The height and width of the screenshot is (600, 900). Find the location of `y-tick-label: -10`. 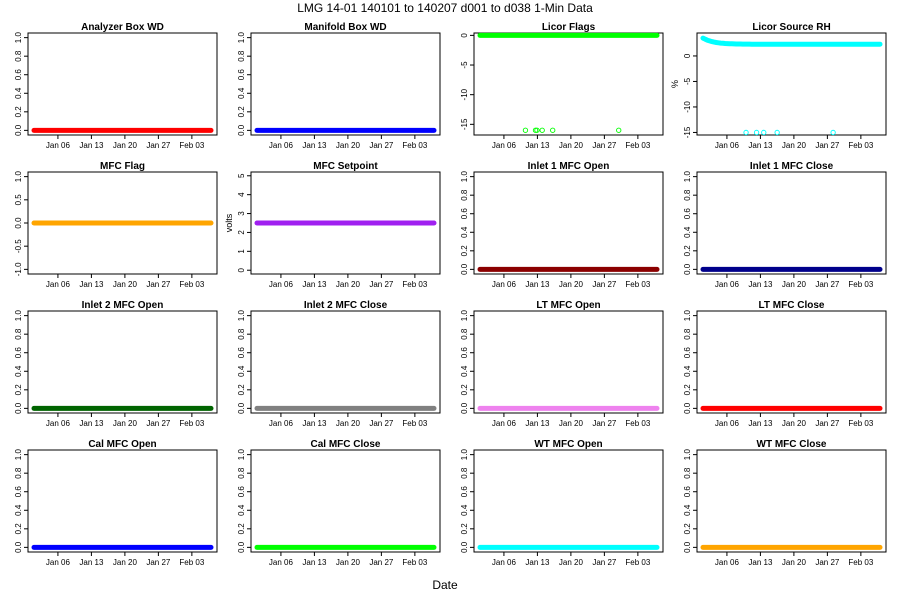

y-tick-label: -10 is located at coordinates (464, 94).